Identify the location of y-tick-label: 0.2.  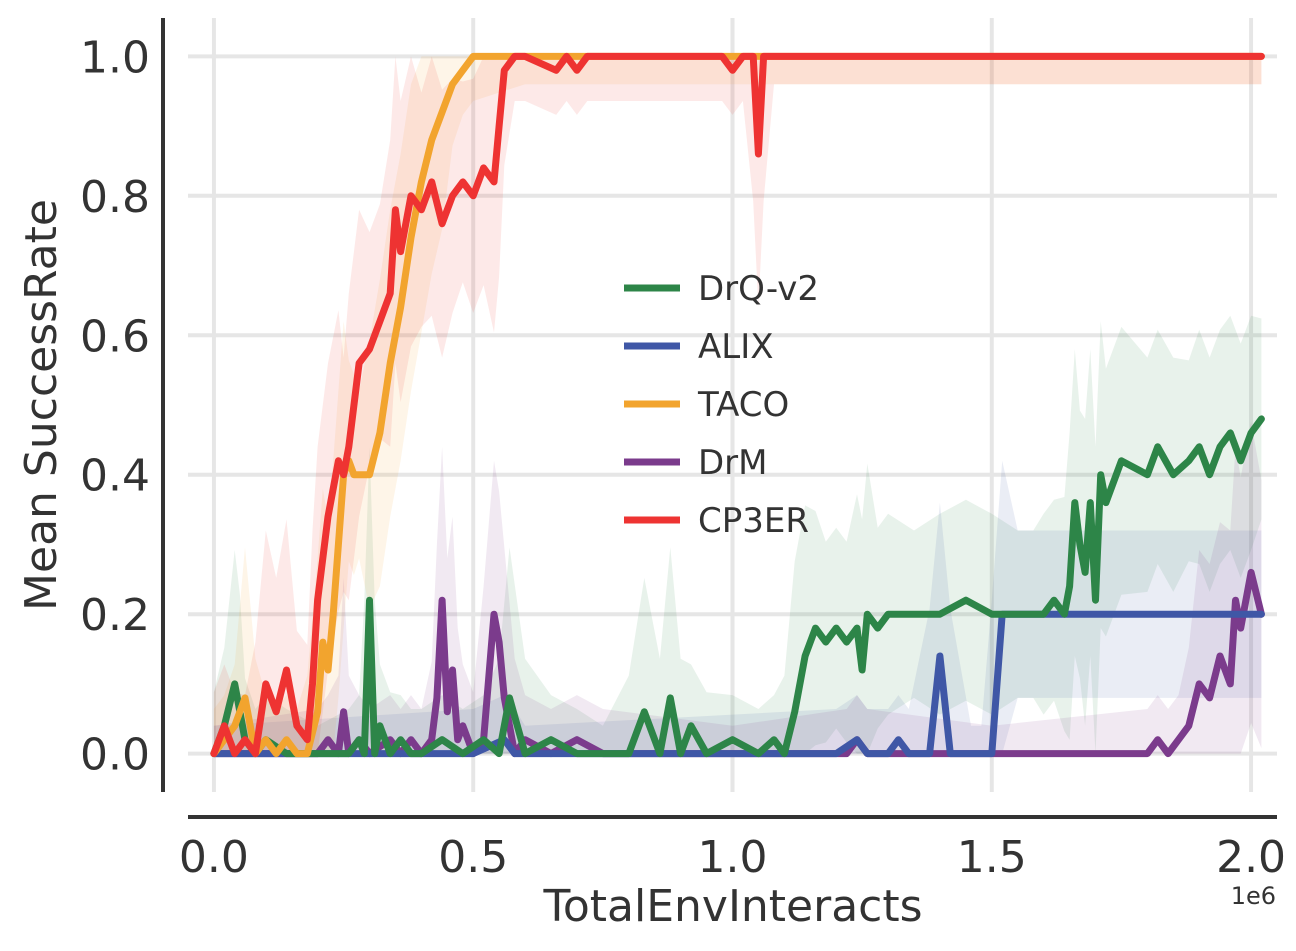
(115, 615).